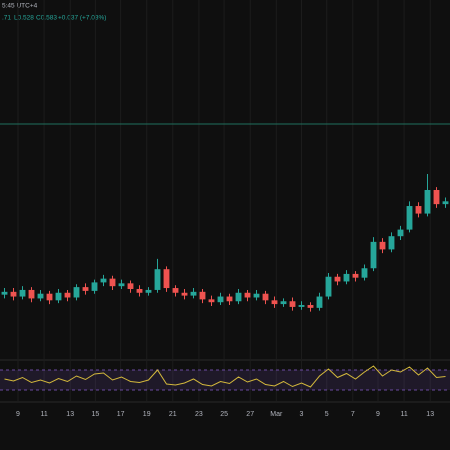 Image resolution: width=450 pixels, height=450 pixels. I want to click on x-tick-label: 21, so click(173, 414).